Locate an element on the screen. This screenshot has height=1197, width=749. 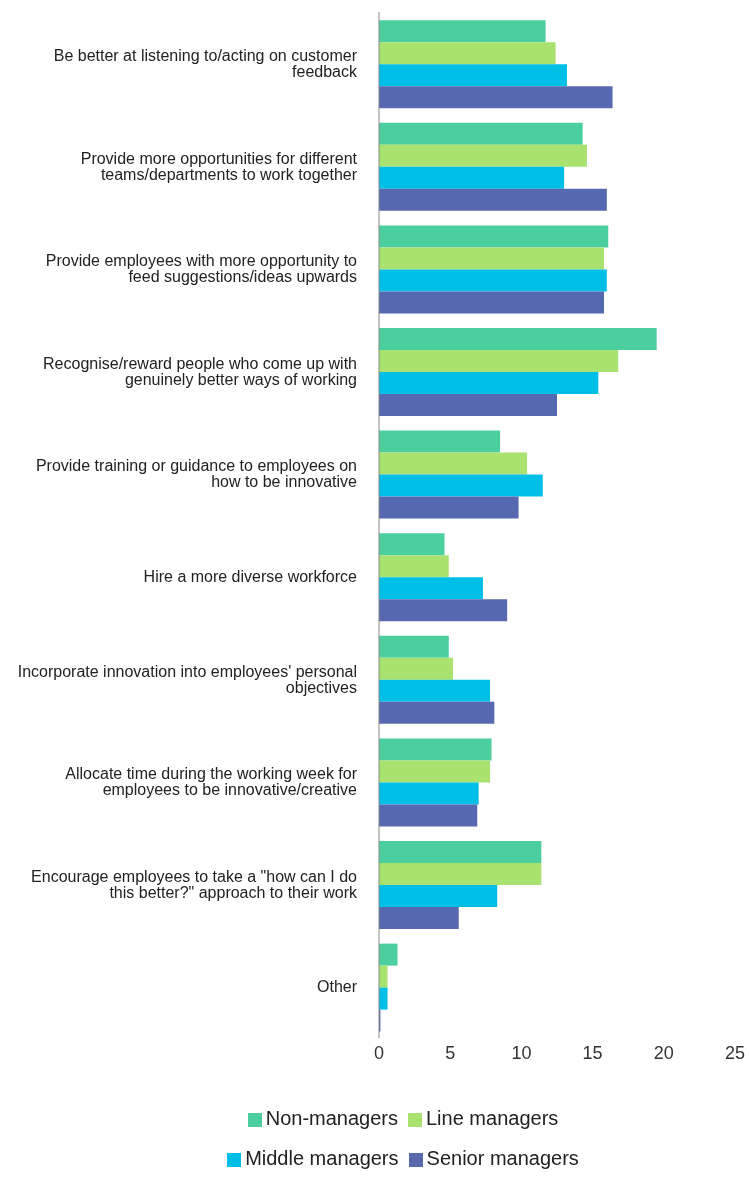
legend-label: Line managers is located at coordinates (492, 1118).